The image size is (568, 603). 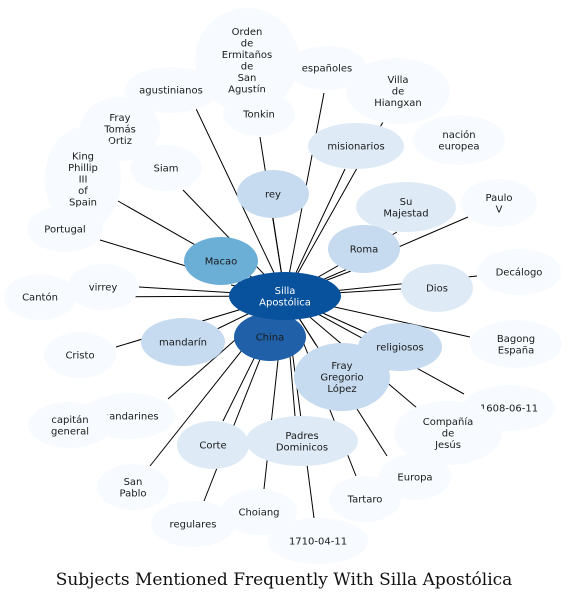 What do you see at coordinates (341, 366) in the screenshot?
I see `node-label: Fray` at bounding box center [341, 366].